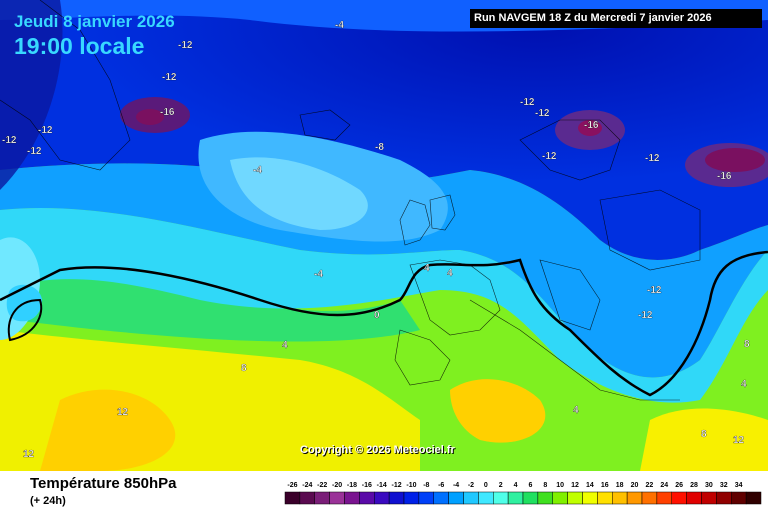  I want to click on legend-tick-label: 26, so click(679, 485).